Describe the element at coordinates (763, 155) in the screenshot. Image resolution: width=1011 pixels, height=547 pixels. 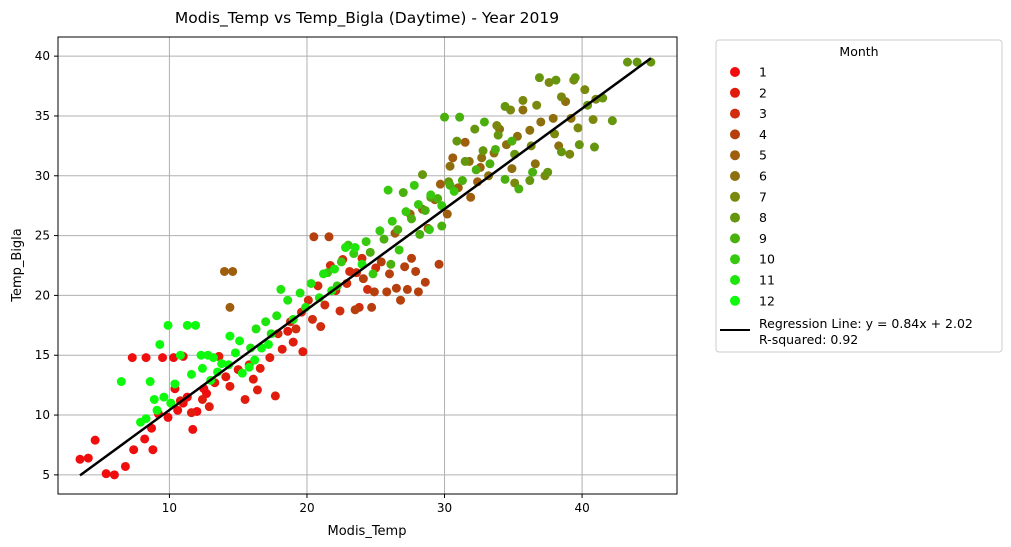
I see `legend-label: 5` at that location.